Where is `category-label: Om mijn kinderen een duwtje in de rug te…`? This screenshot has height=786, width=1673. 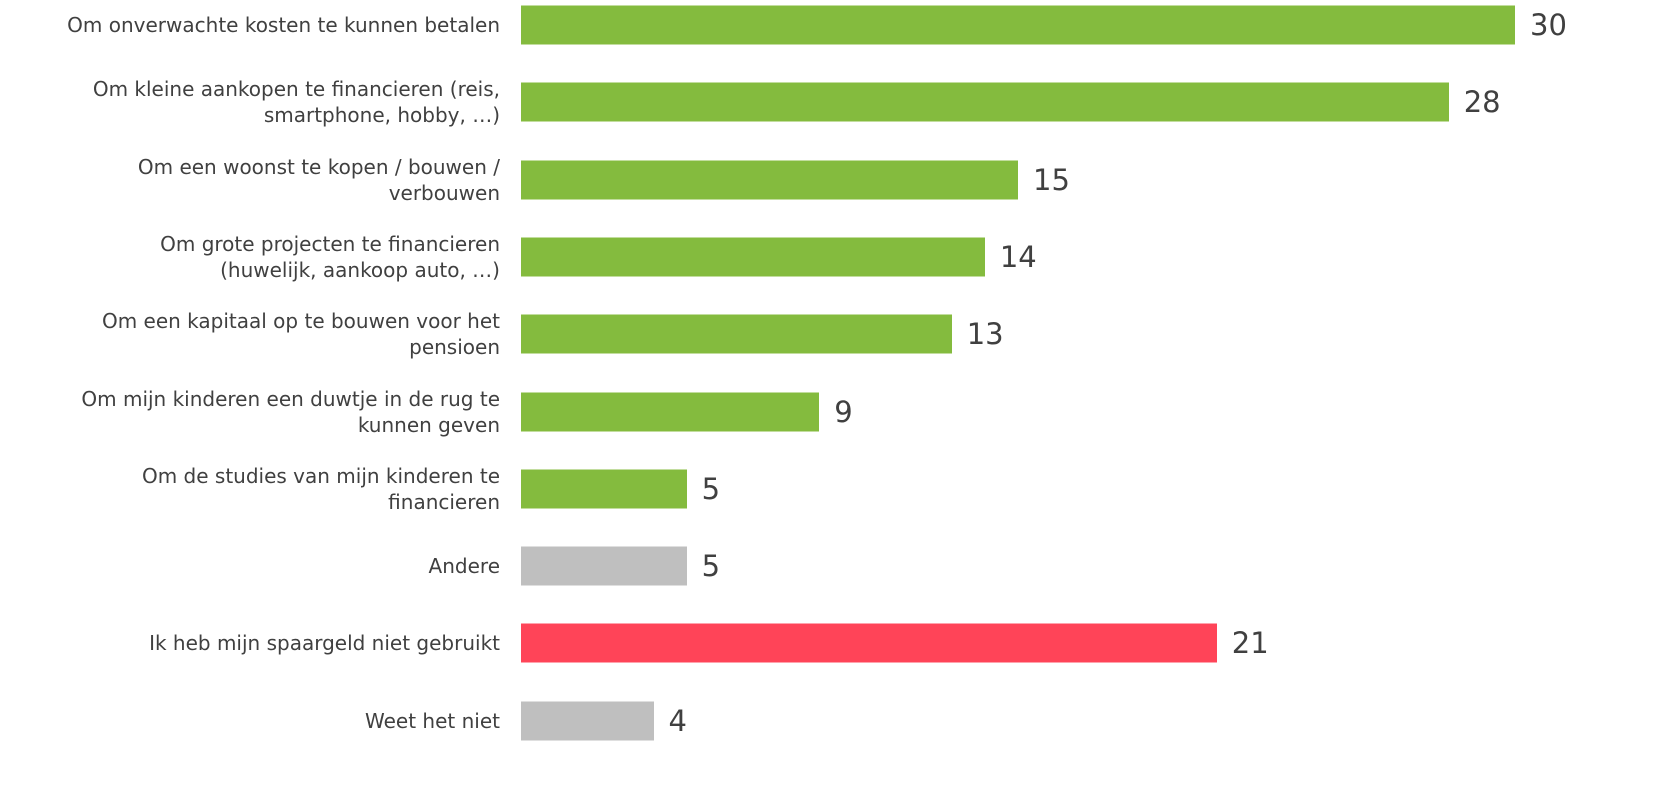 category-label: Om mijn kinderen een duwtje in de rug te… is located at coordinates (290, 411).